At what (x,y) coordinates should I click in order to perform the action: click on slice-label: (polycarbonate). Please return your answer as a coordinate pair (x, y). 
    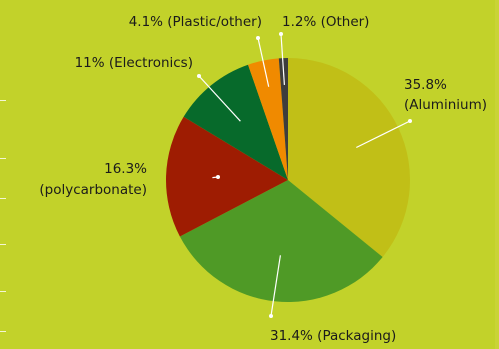
    Looking at the image, I should click on (93, 190).